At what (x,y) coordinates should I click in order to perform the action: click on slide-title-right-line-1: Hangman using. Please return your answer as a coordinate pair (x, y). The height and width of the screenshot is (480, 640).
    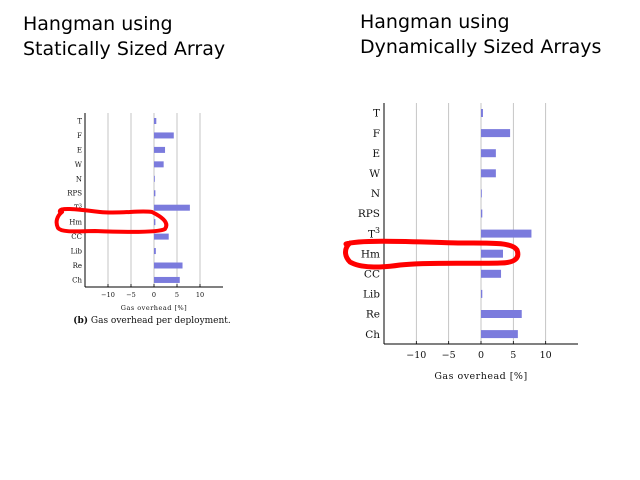
    Looking at the image, I should click on (435, 22).